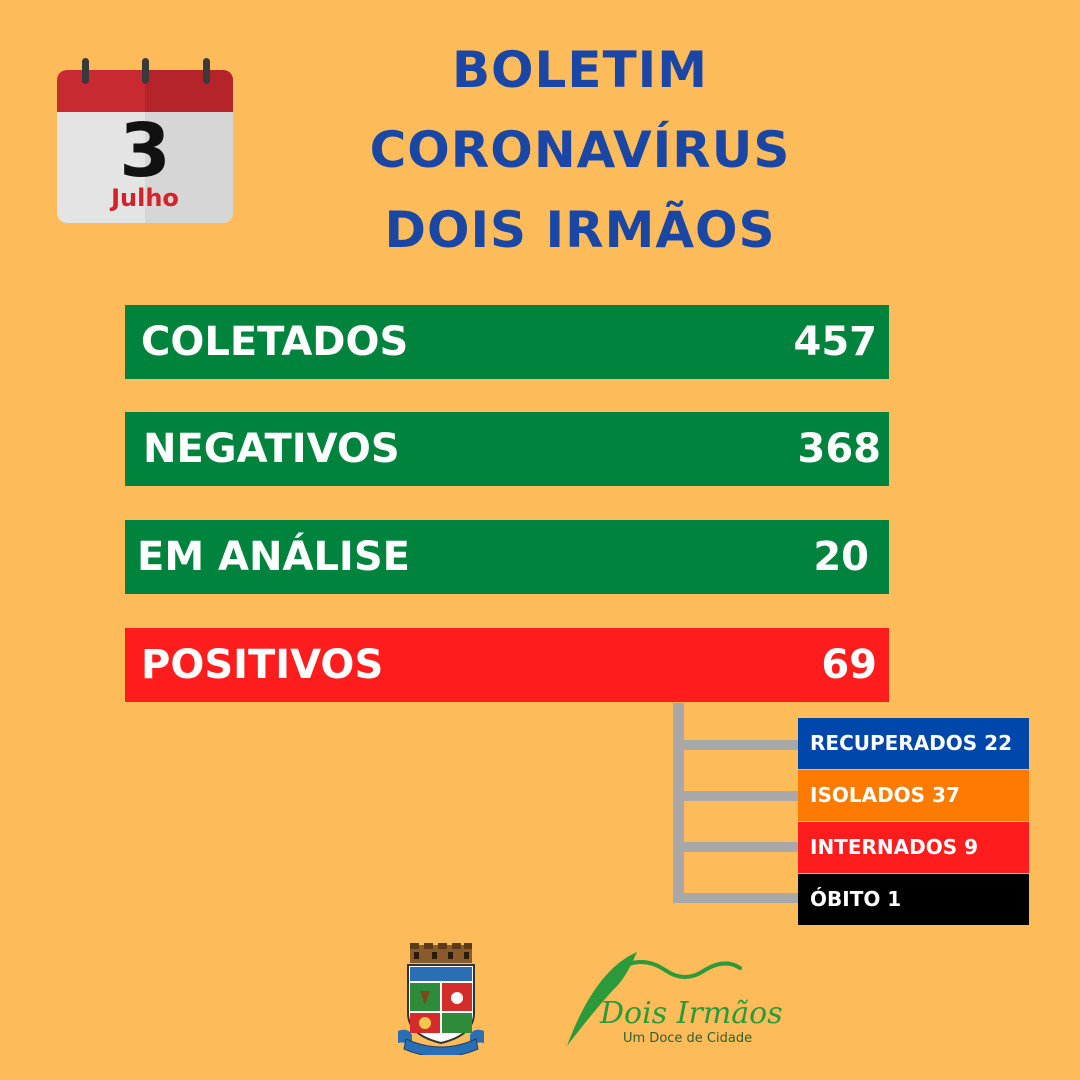 The image size is (1080, 1080). I want to click on stat-value-em-analise: 20, so click(841, 557).